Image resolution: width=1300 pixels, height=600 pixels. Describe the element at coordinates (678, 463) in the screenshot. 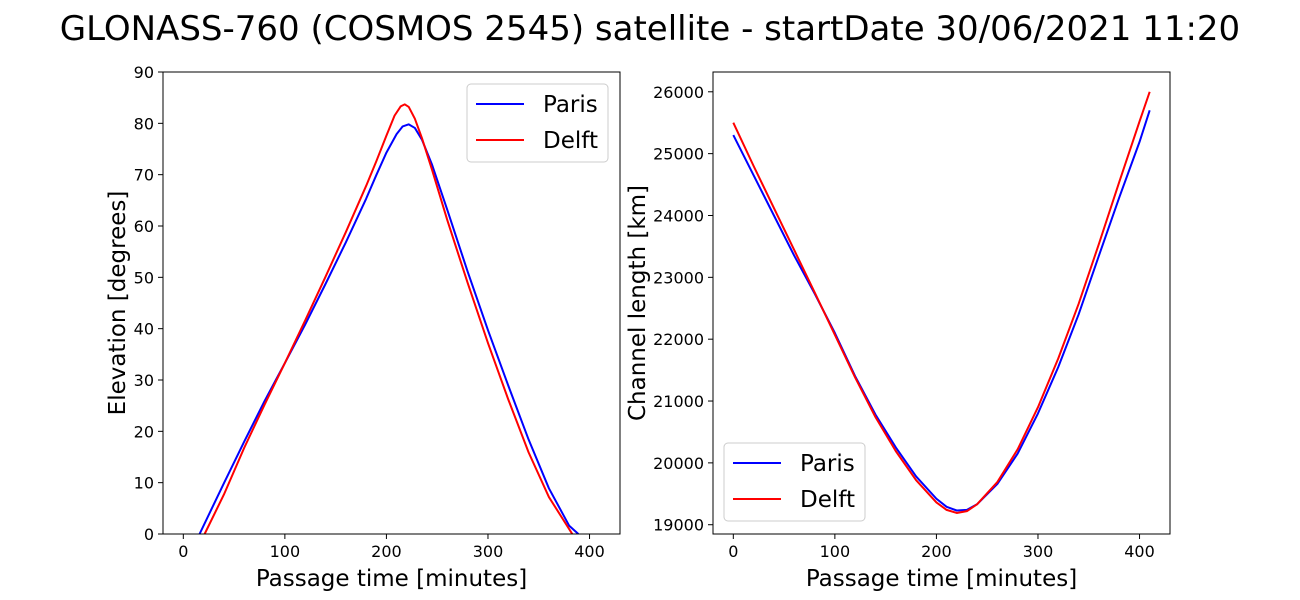

I see `channel-length-y-tick-label: 20000` at that location.